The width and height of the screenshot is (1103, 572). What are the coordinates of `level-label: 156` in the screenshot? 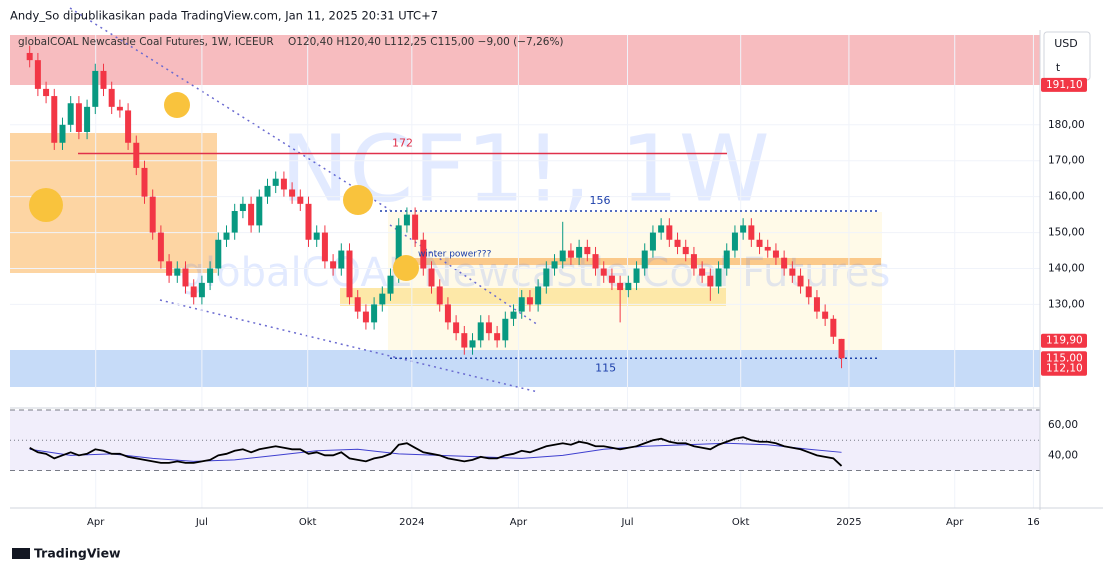 It's located at (600, 200).